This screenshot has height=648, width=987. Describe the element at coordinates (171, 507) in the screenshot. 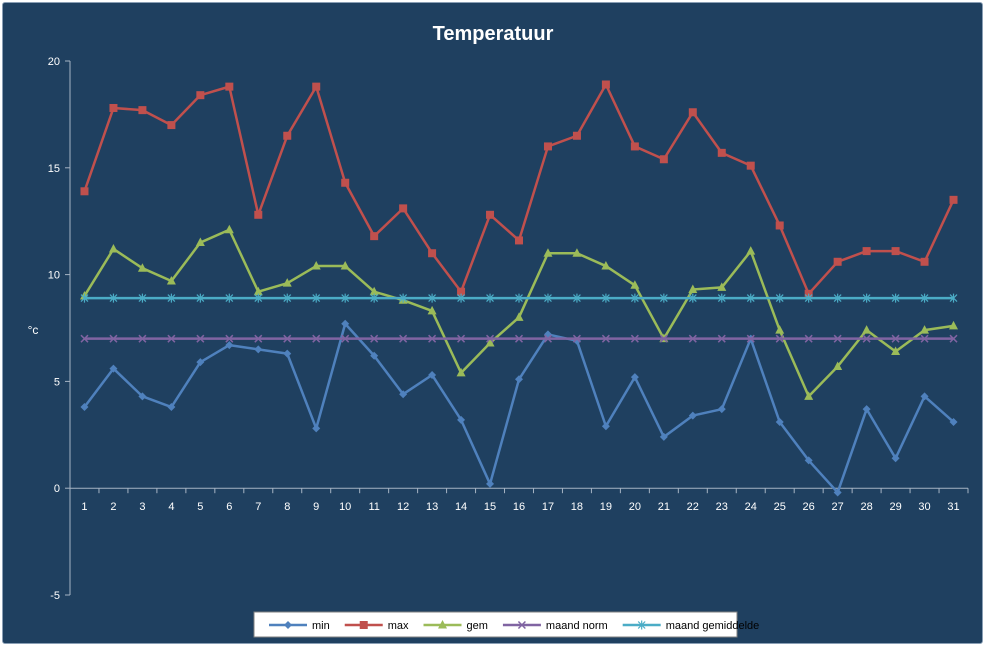

I see `x-tick-label: 4` at that location.